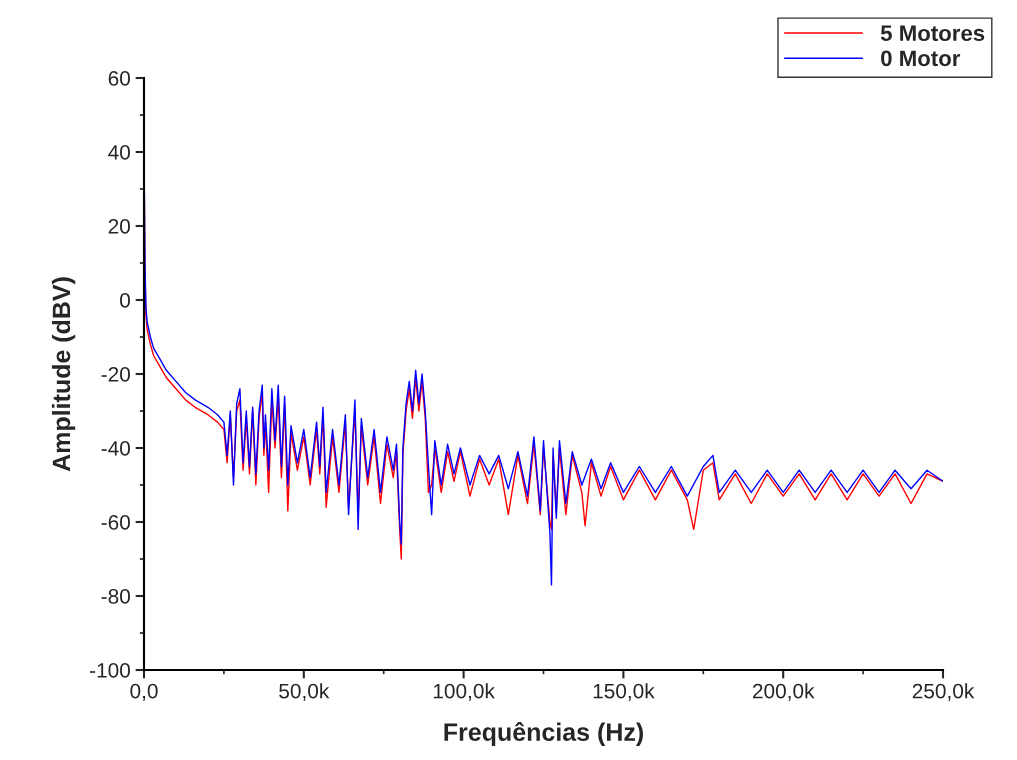 The image size is (1017, 760). I want to click on x-tick-label: 0,0, so click(144, 692).